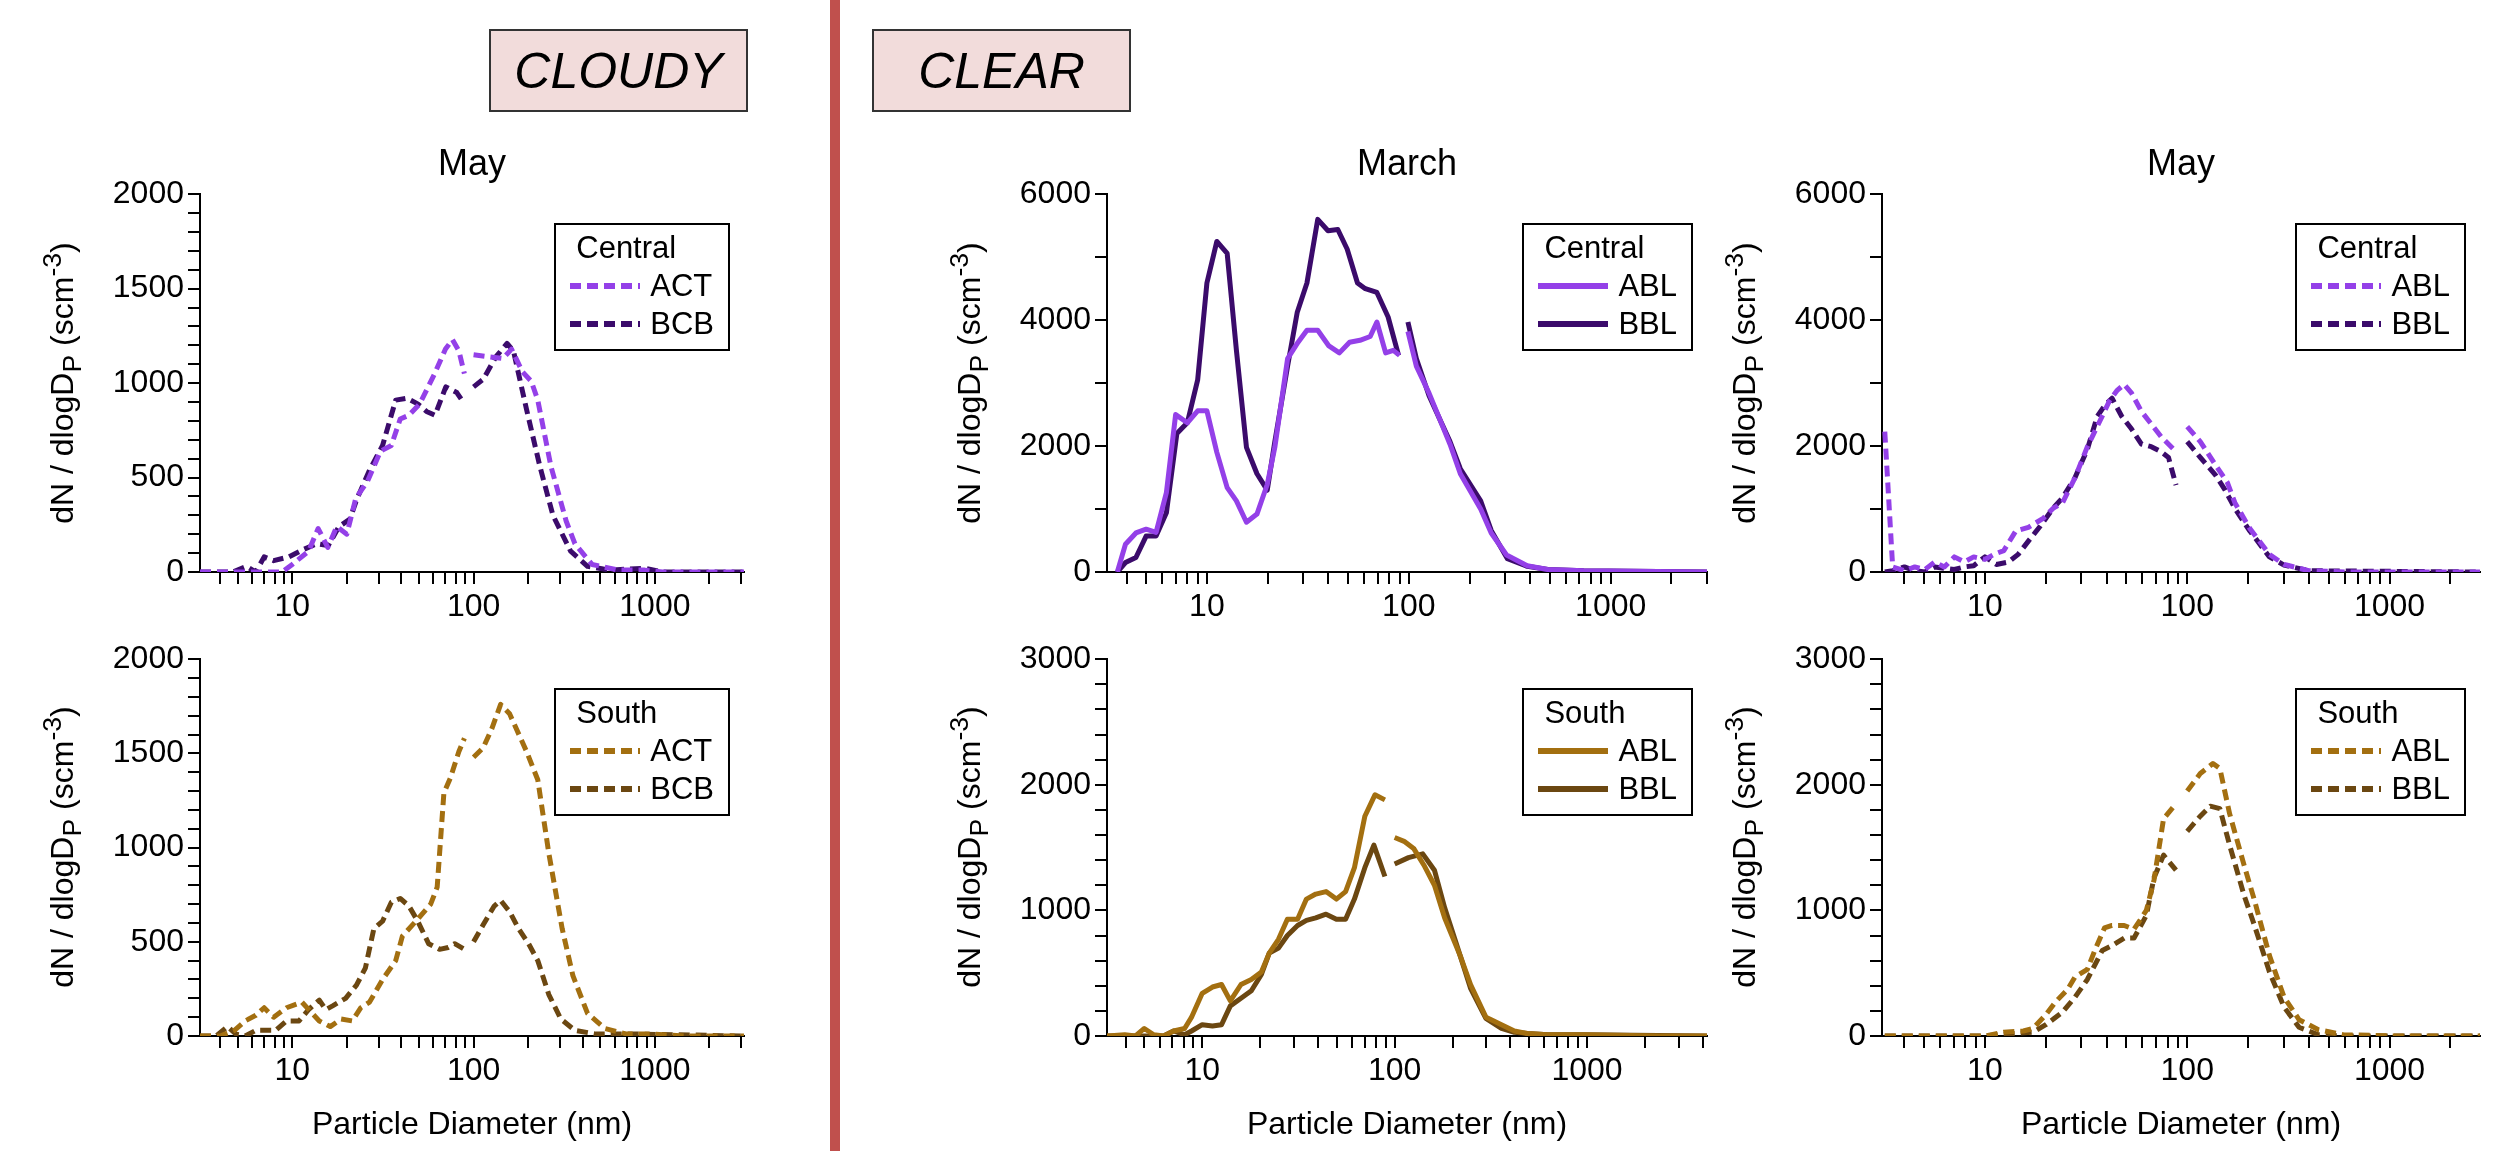  Describe the element at coordinates (1001, 70) in the screenshot. I see `text: CLEAR` at that location.